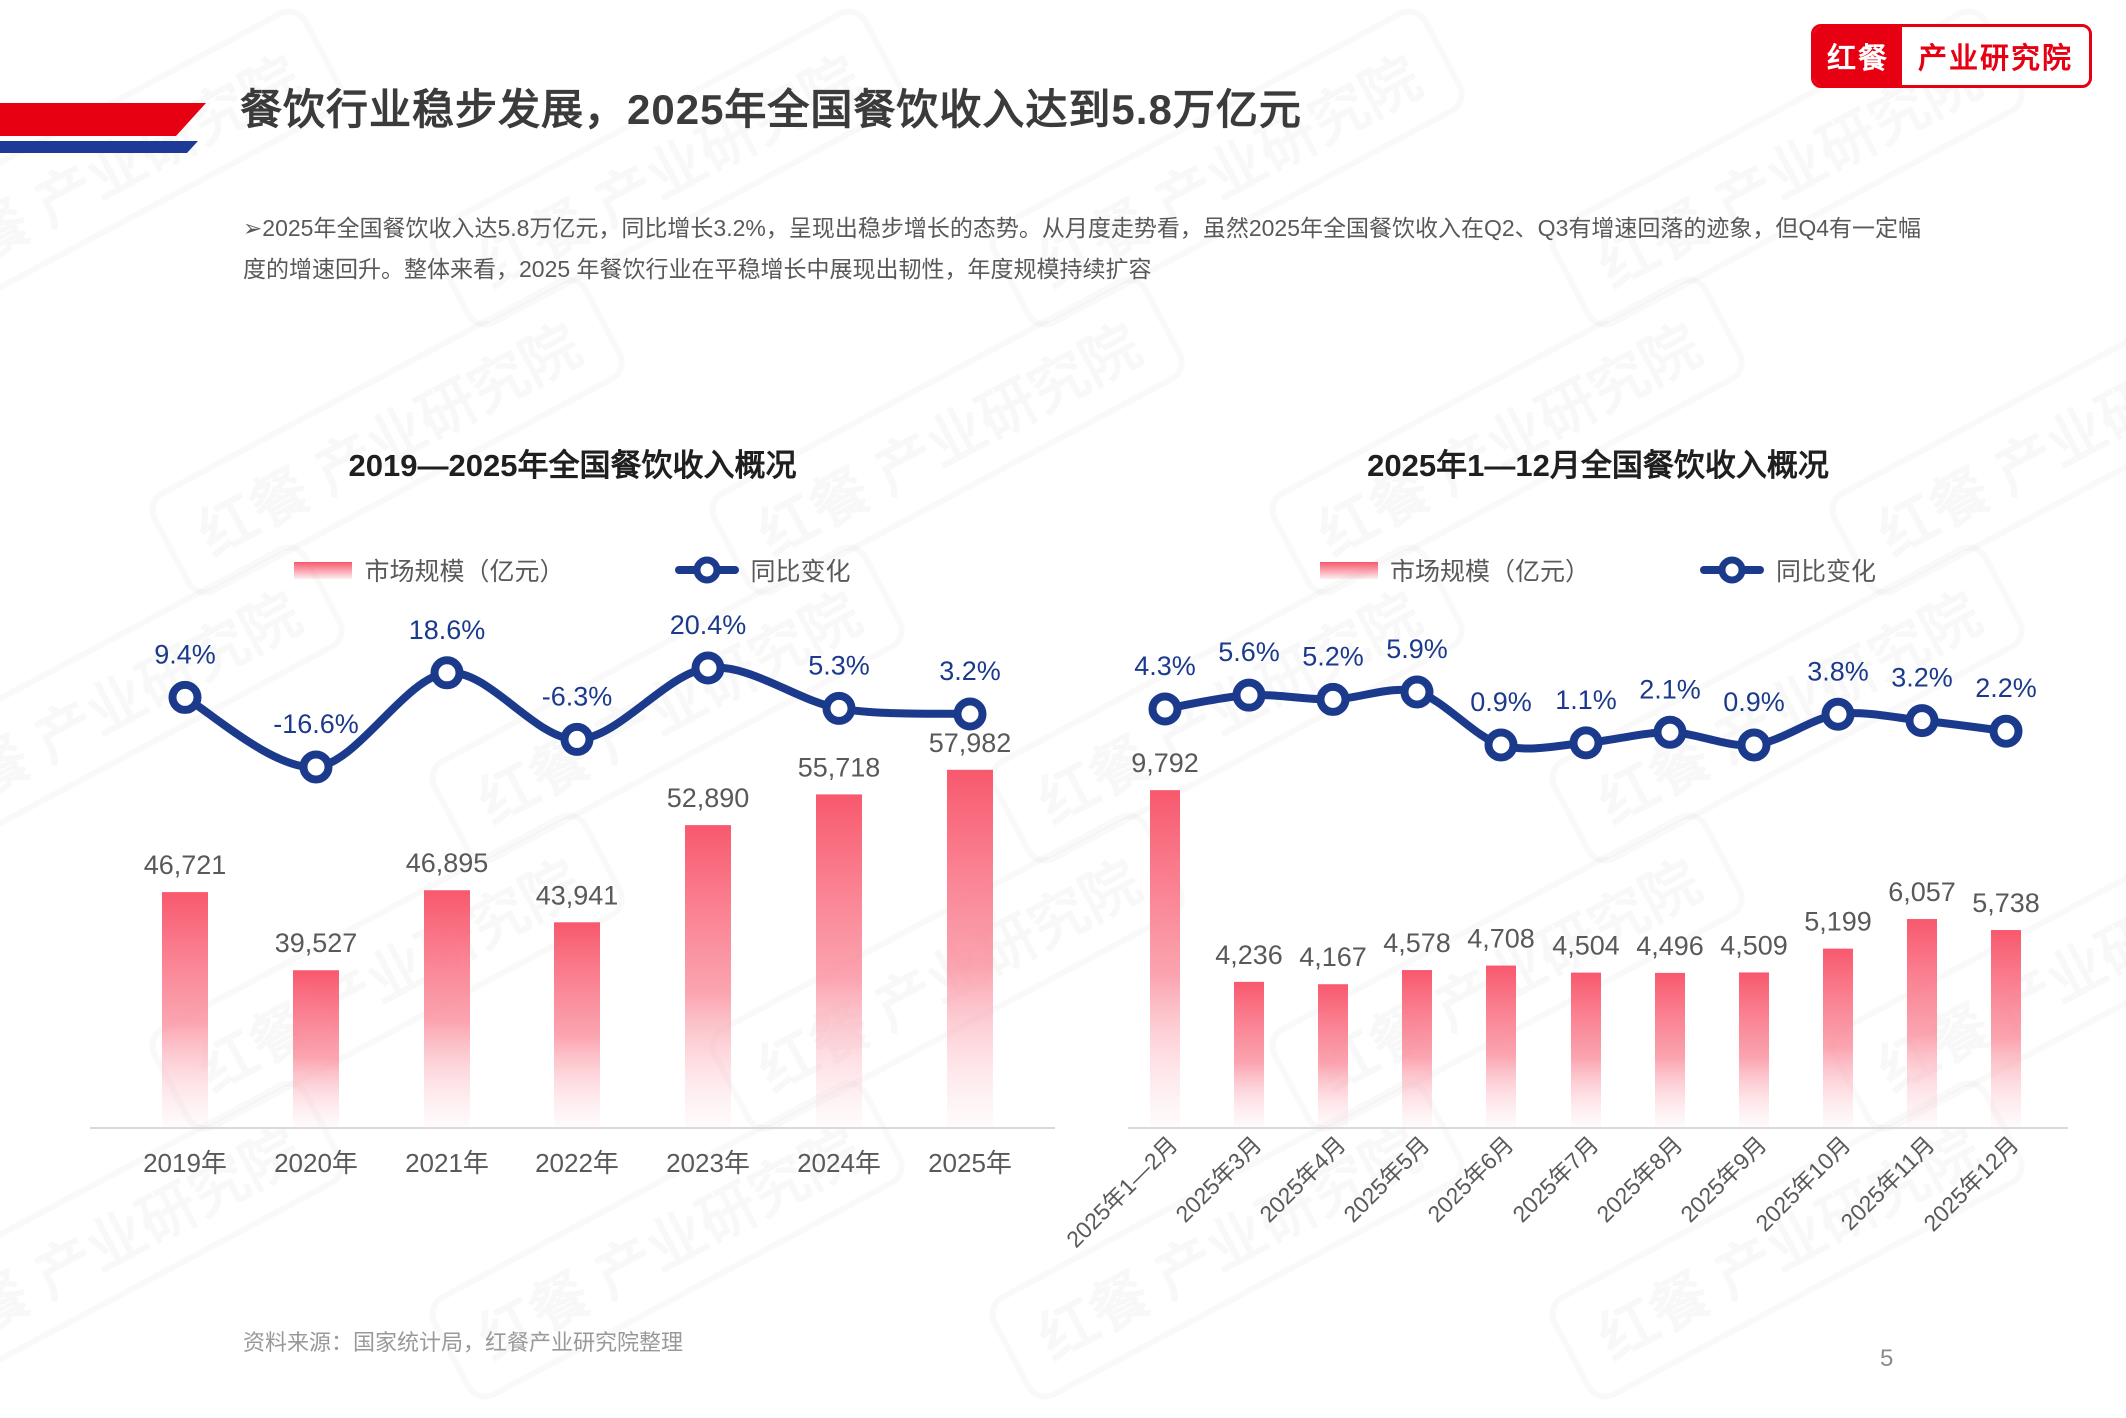  Describe the element at coordinates (1333, 656) in the screenshot. I see `line-value-label: 5.2%` at that location.